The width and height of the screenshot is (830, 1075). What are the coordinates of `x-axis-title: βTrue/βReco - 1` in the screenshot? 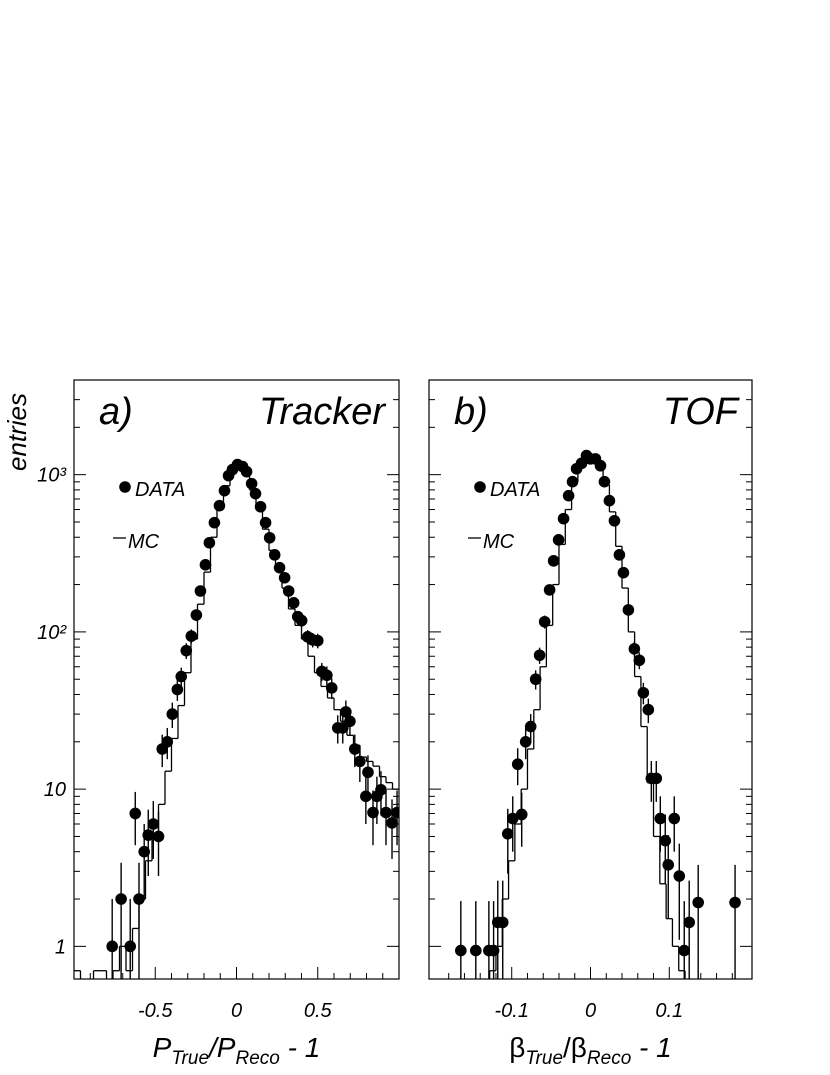 It's located at (590, 1050).